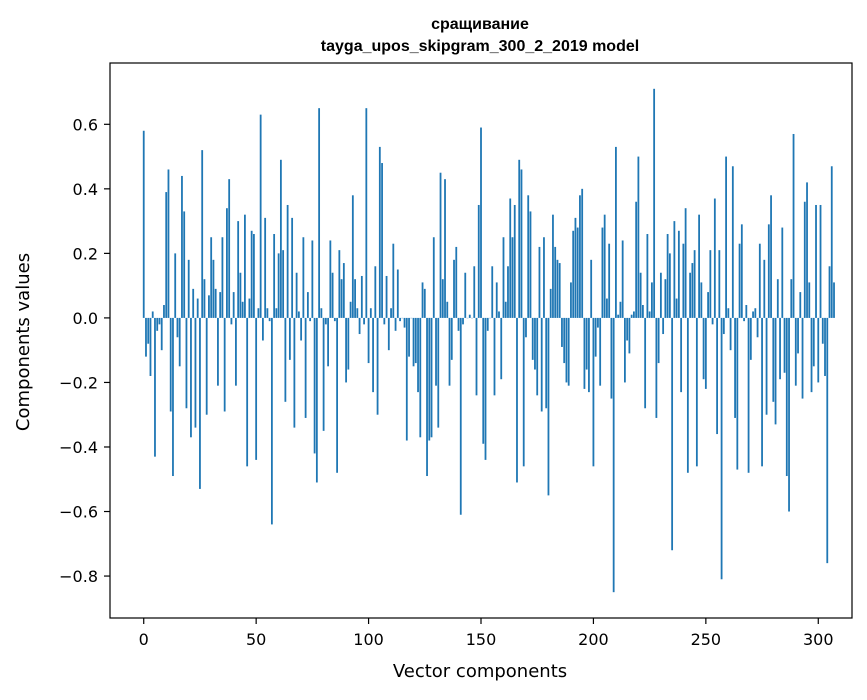  What do you see at coordinates (480, 24) in the screenshot?
I see `chart-title-line-1: сращивание` at bounding box center [480, 24].